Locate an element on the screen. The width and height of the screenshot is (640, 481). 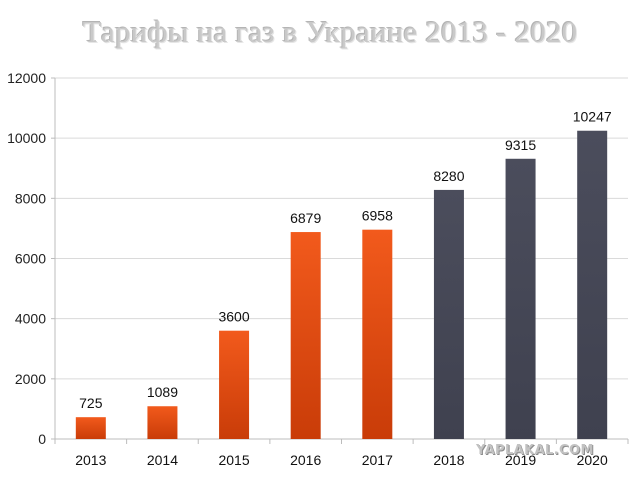
bar-2015 is located at coordinates (234, 384).